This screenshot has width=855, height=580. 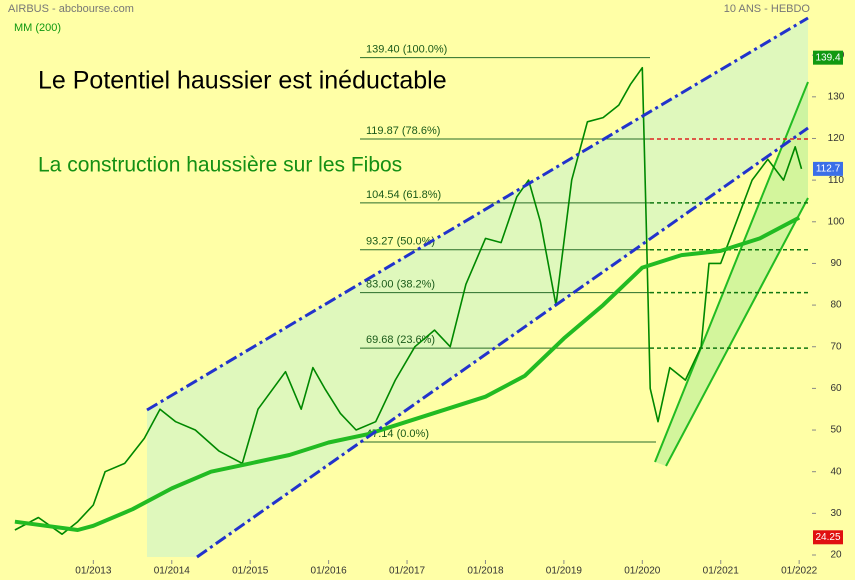 What do you see at coordinates (403, 131) in the screenshot?
I see `fib-label: 119.87 (78.6%)` at bounding box center [403, 131].